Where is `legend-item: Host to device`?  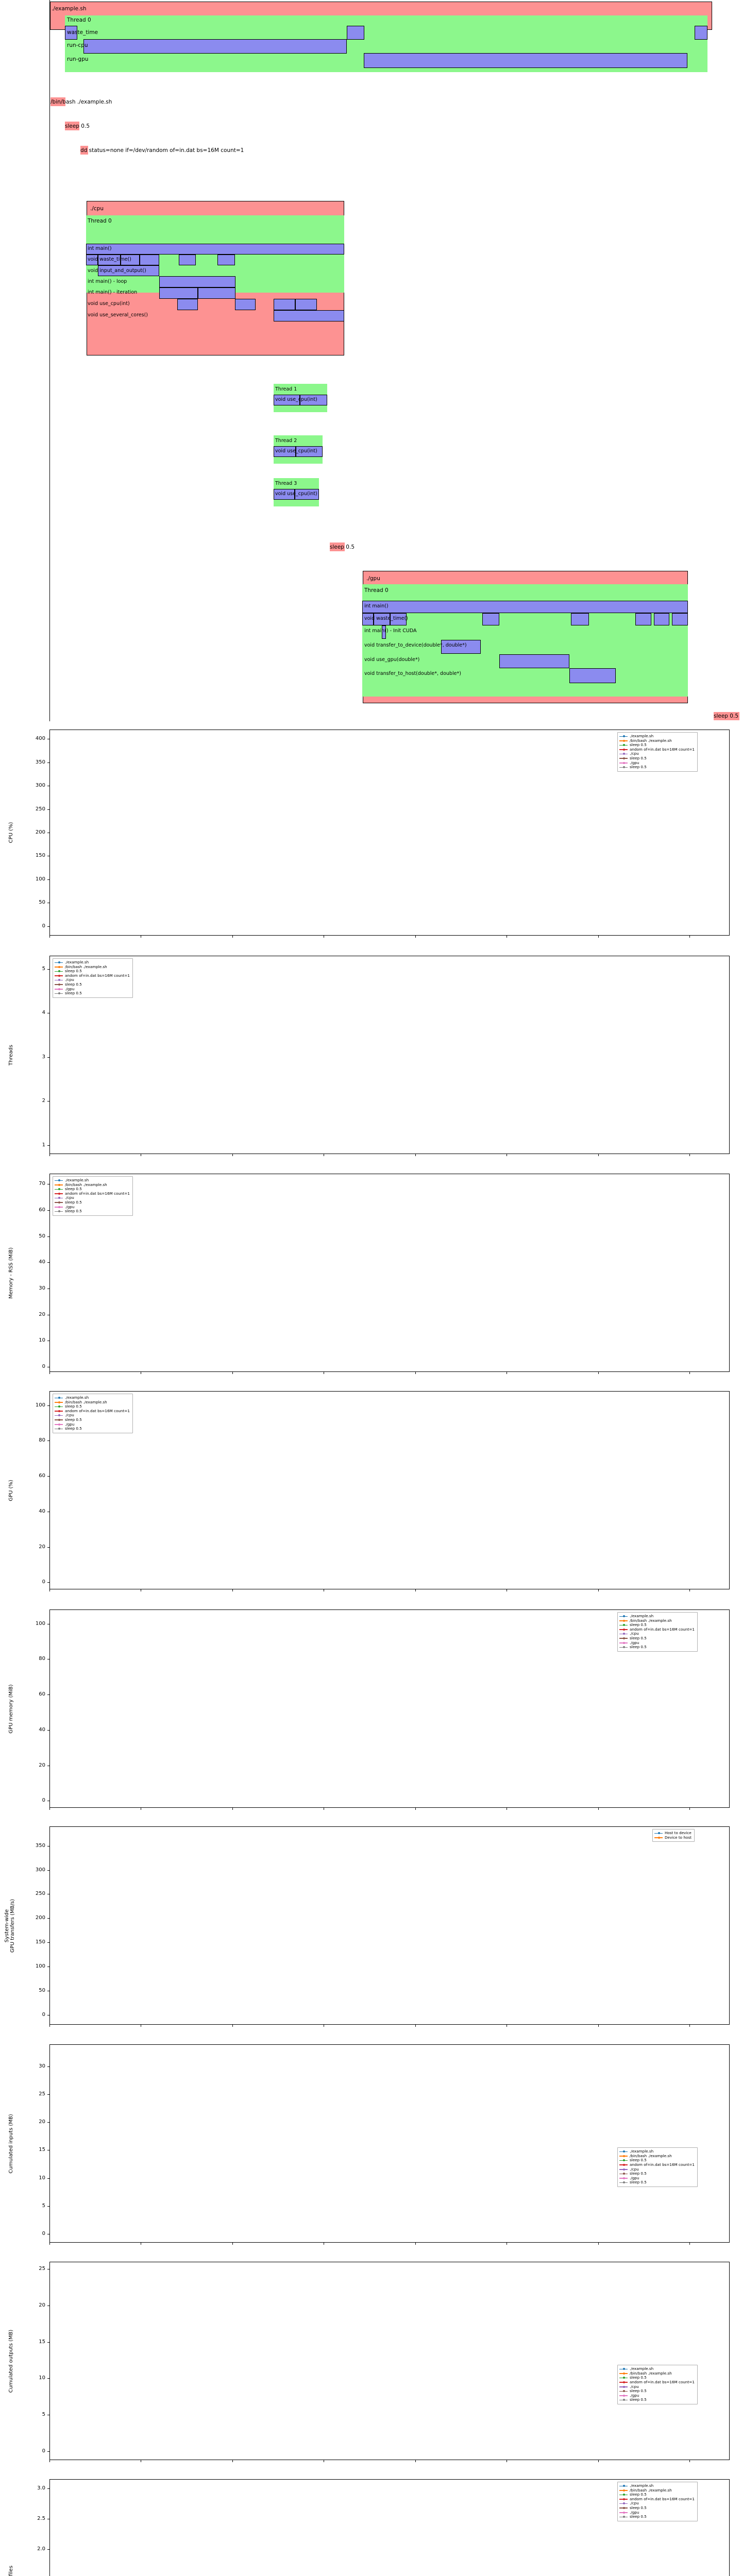
legend-item: Host to device is located at coordinates (673, 1833).